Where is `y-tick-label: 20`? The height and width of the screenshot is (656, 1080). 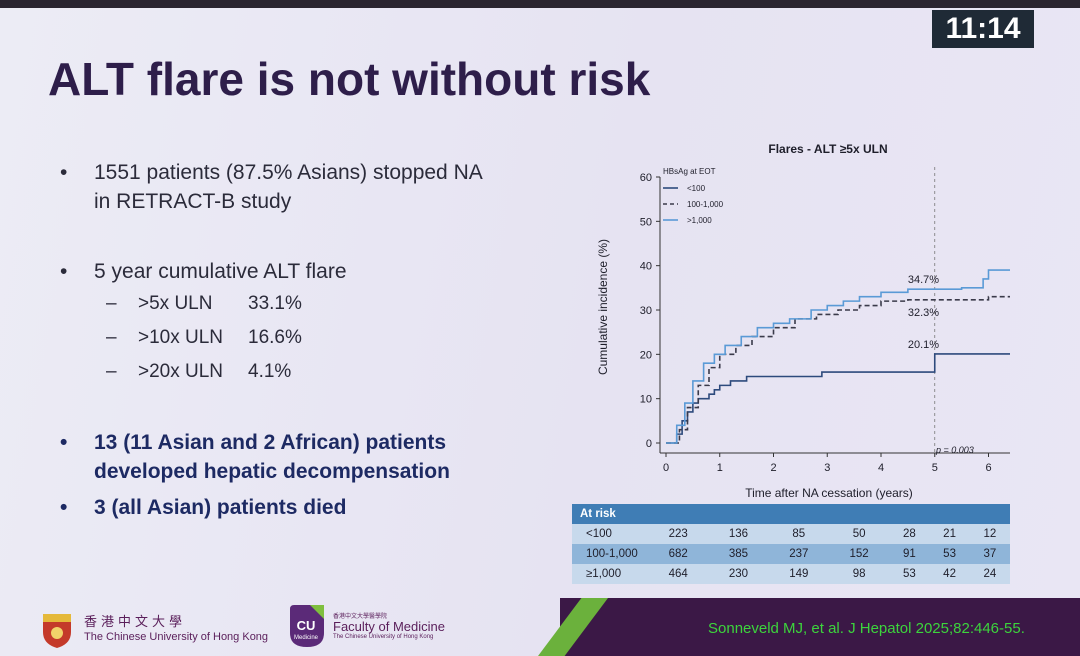 y-tick-label: 20 is located at coordinates (646, 355).